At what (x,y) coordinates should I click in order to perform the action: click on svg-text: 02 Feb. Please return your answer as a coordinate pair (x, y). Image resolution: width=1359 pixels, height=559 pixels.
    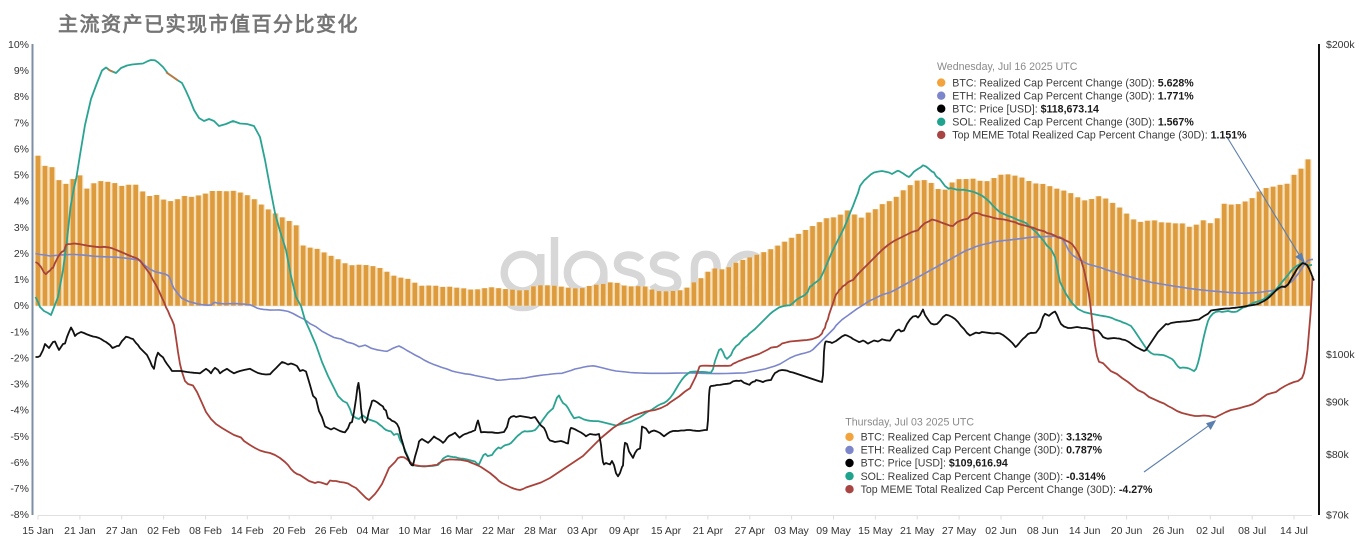
    Looking at the image, I should click on (163, 531).